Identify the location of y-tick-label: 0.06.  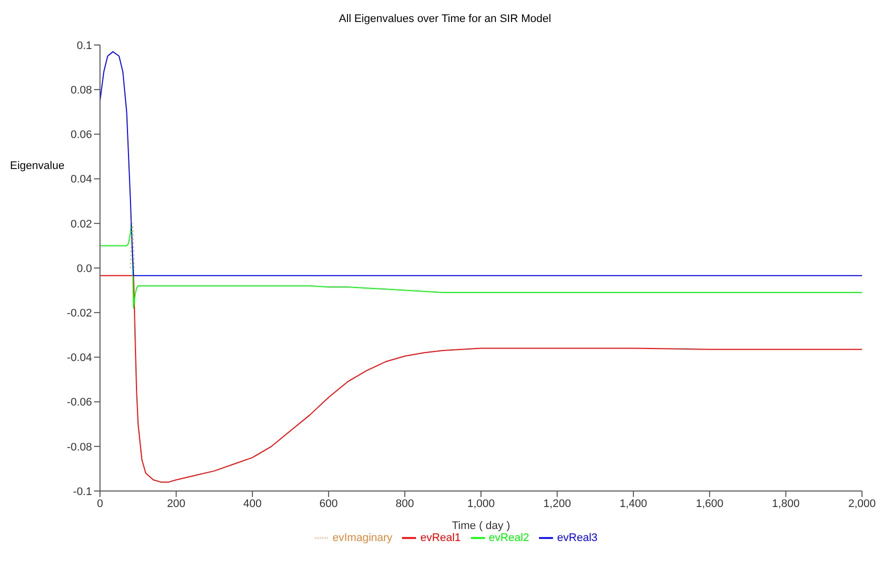
(81, 135).